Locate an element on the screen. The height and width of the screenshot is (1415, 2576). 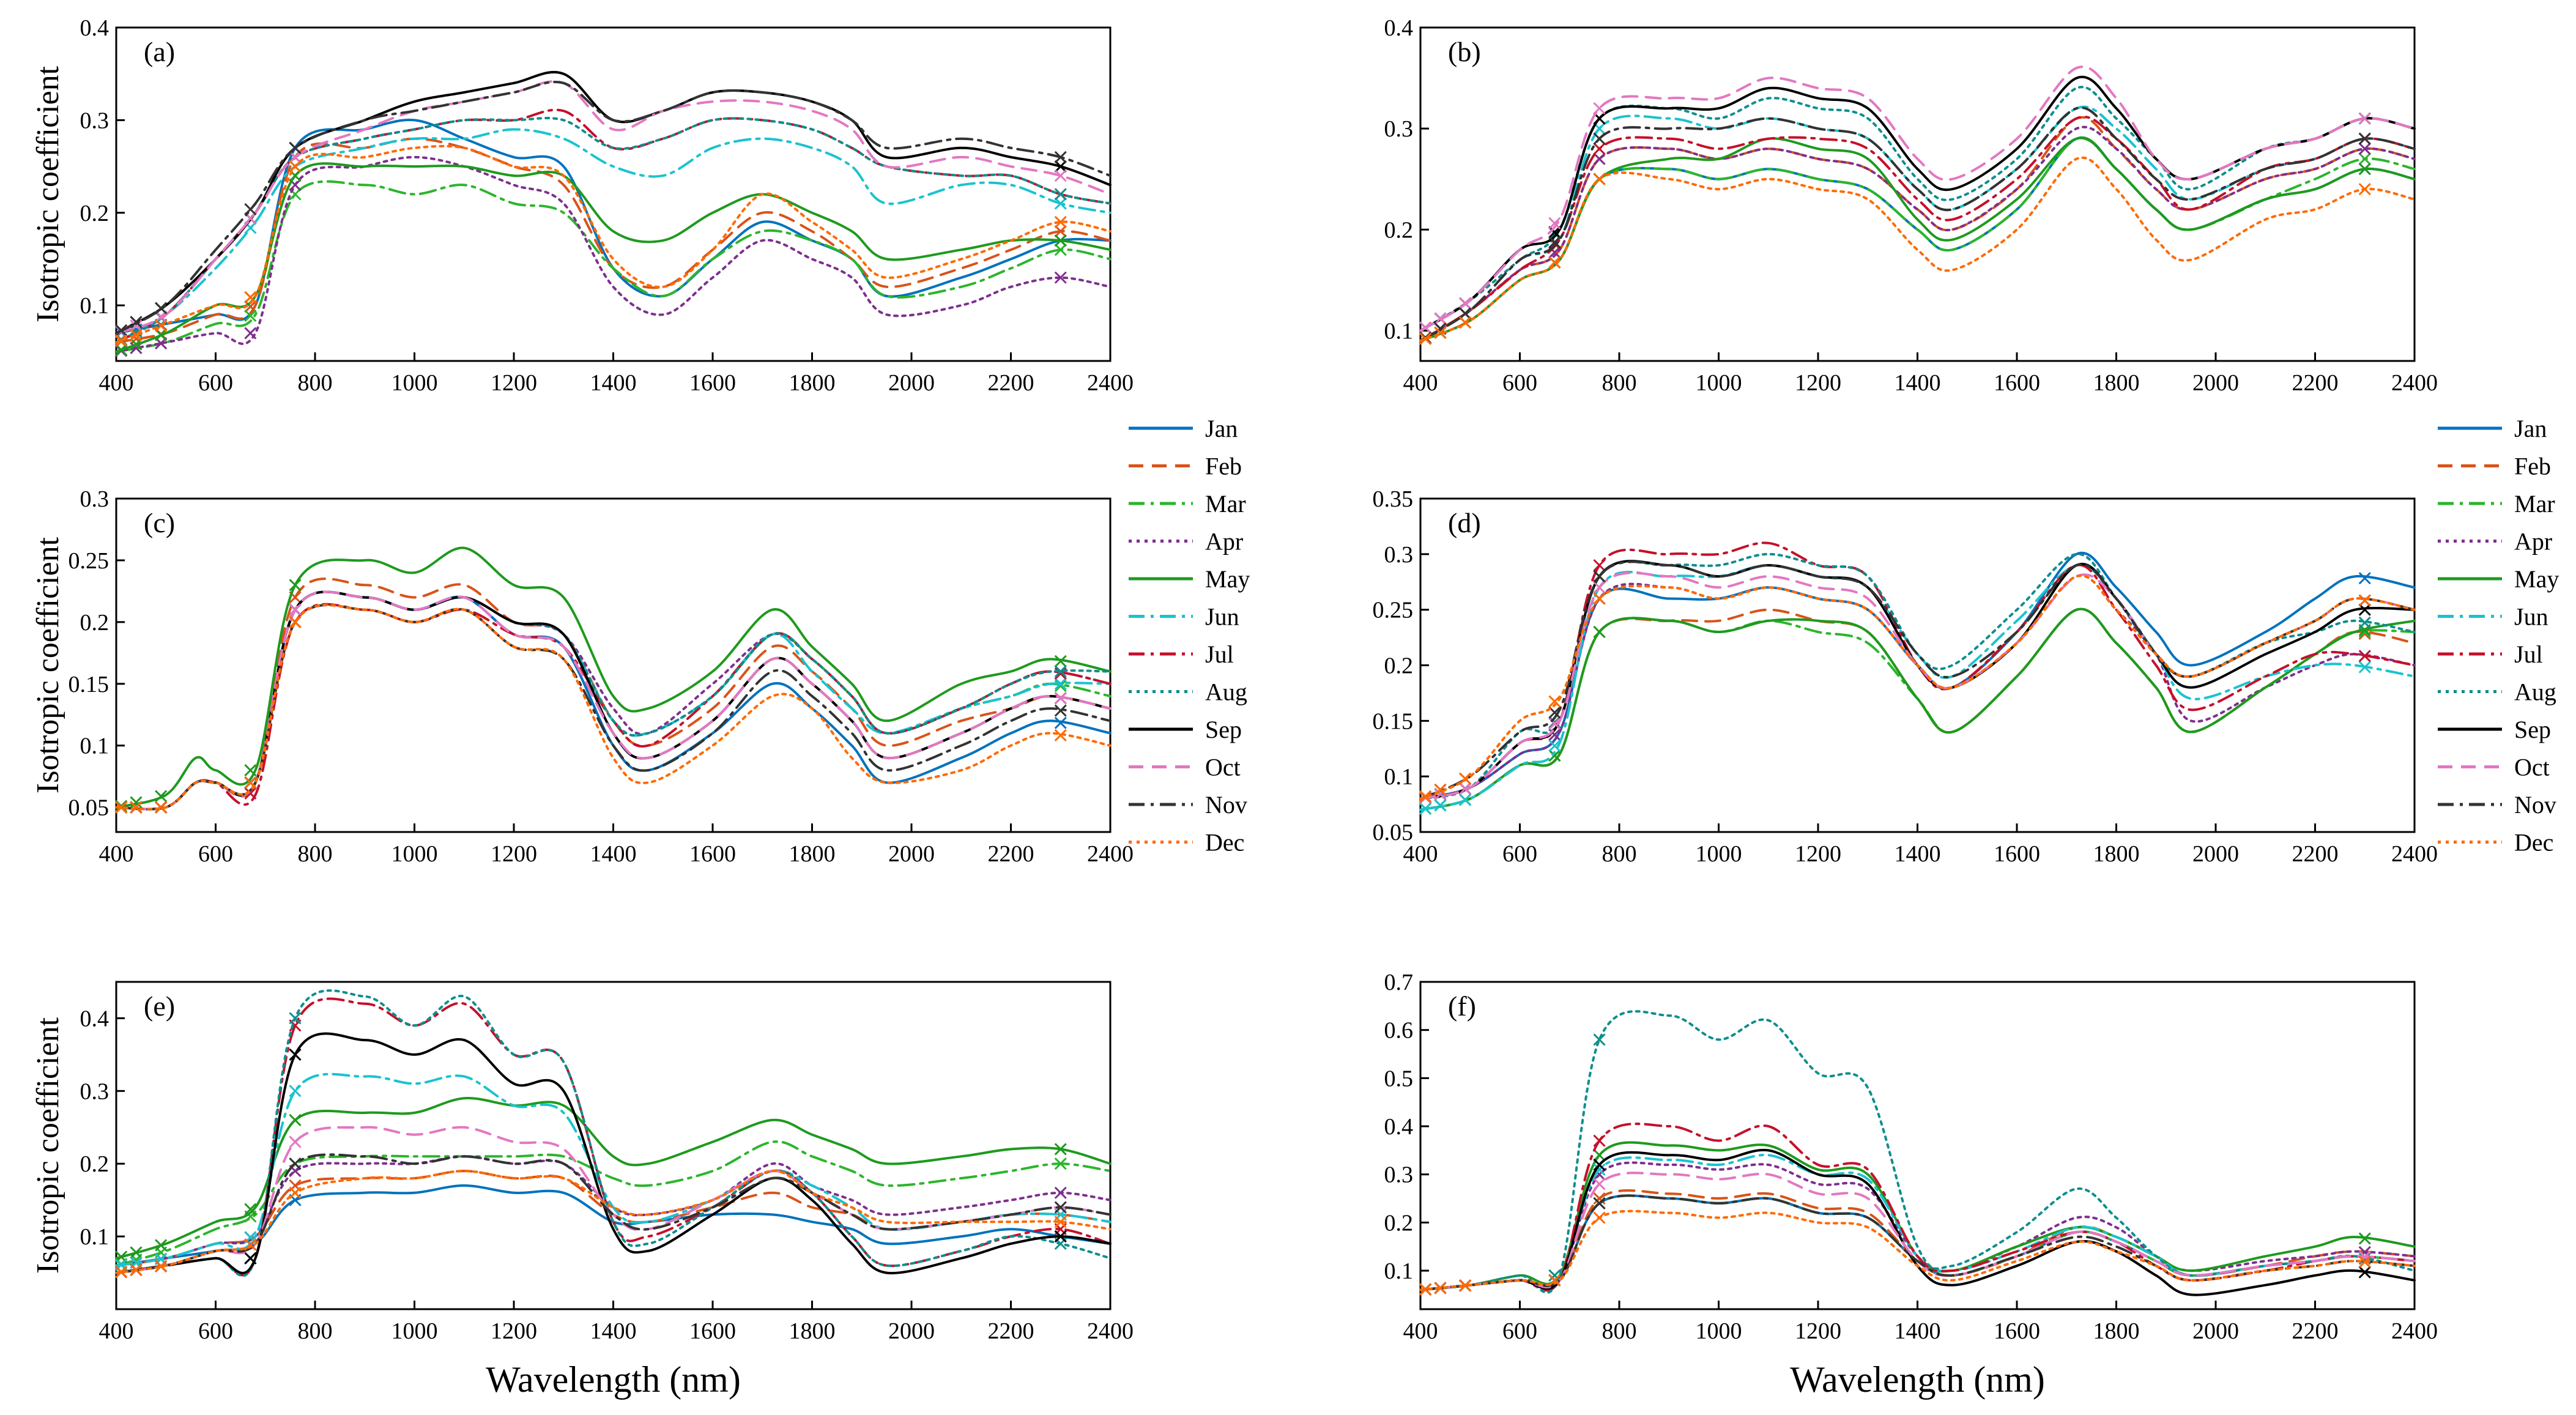
series-line-mar is located at coordinates (613, 266).